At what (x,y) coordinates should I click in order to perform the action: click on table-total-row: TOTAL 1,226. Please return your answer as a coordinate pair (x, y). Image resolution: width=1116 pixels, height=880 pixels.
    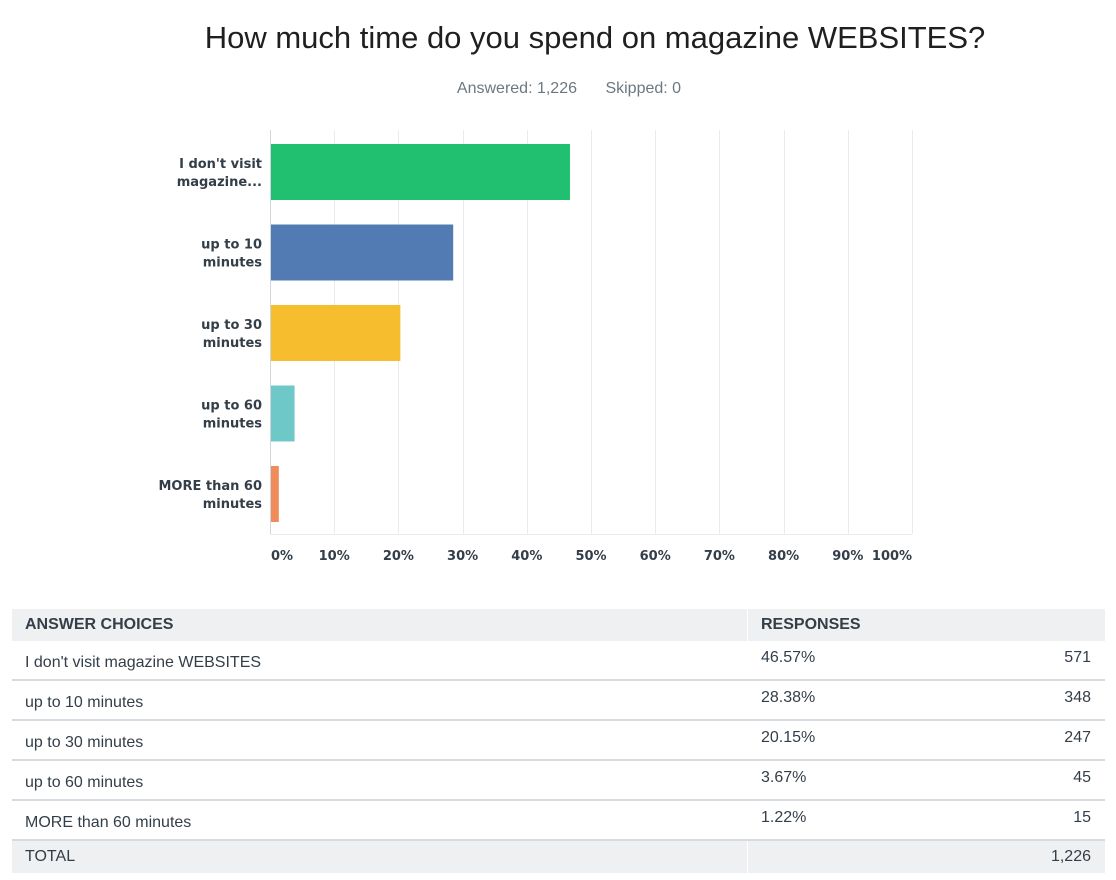
    Looking at the image, I should click on (558, 857).